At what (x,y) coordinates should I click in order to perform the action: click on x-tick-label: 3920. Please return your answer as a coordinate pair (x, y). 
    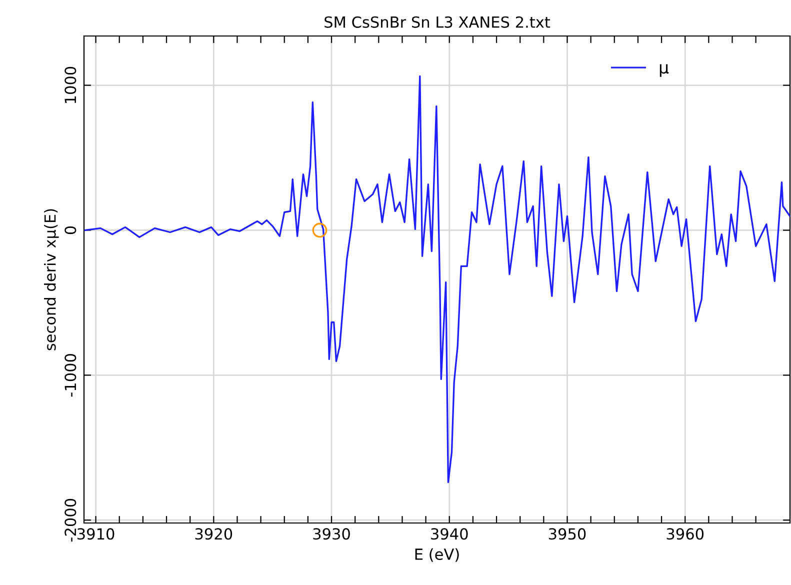
    Looking at the image, I should click on (213, 534).